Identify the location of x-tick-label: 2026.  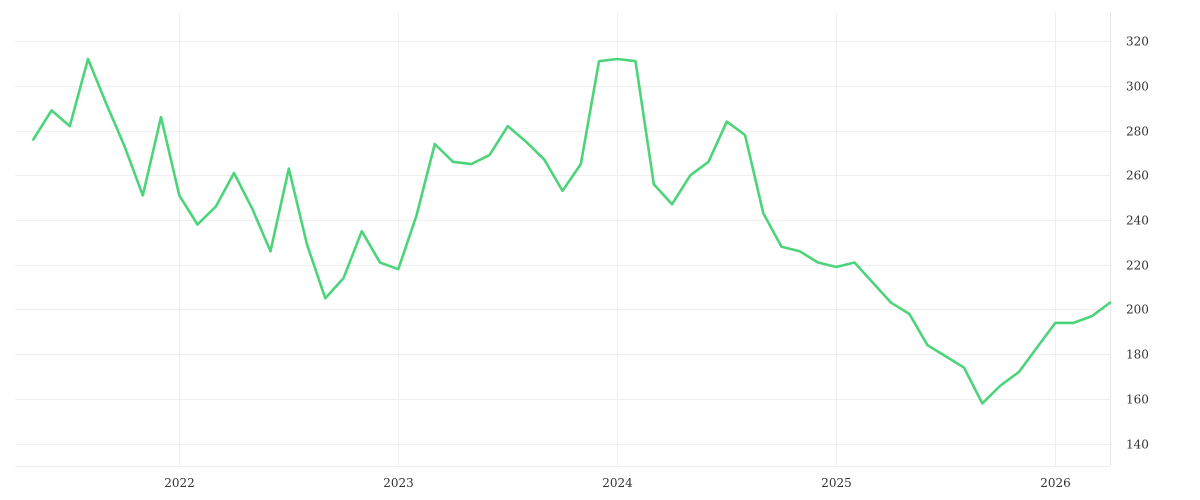
(1055, 483).